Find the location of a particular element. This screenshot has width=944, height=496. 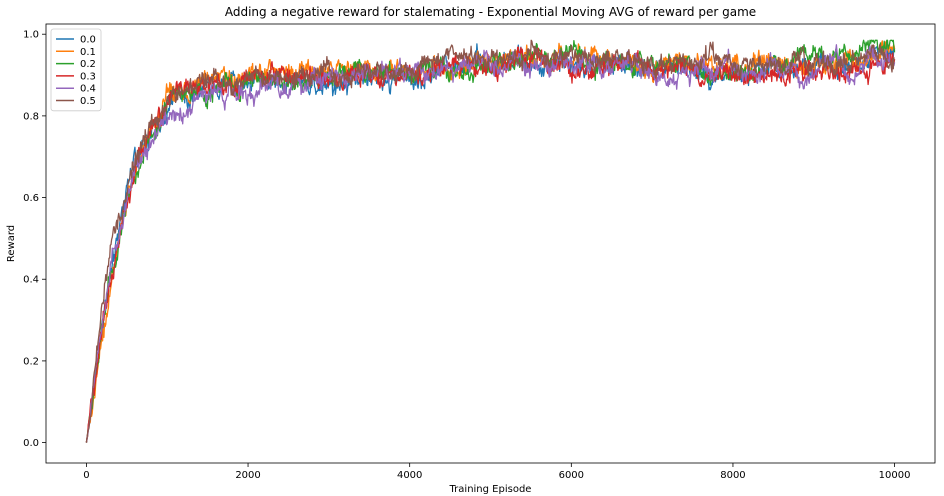

y-tick-label: 0.8 is located at coordinates (31, 116).